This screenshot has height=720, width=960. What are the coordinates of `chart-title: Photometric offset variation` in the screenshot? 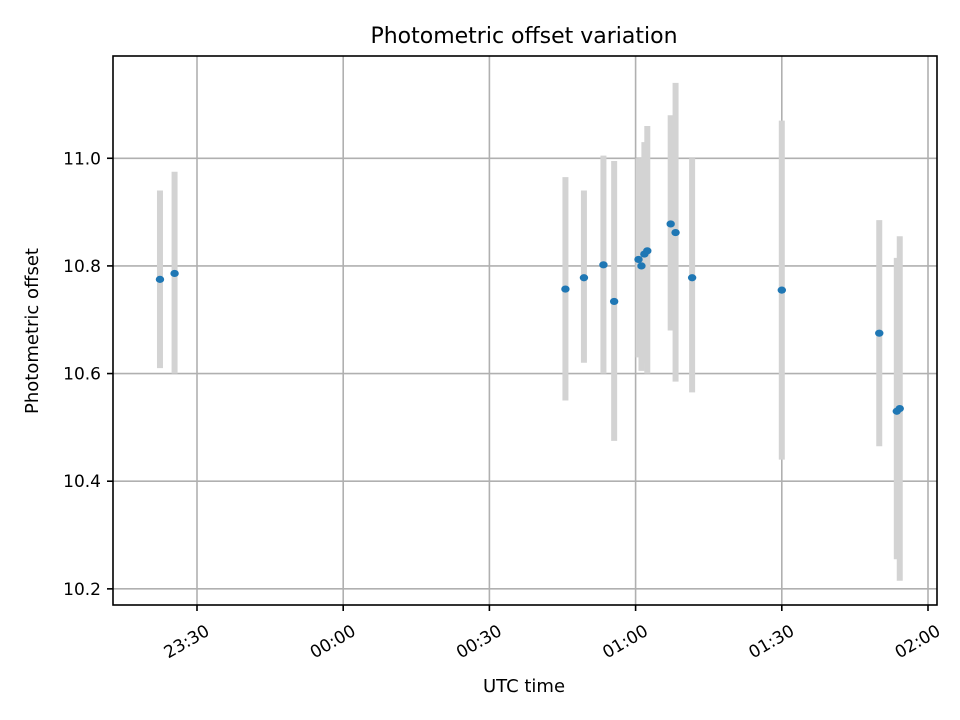 It's located at (523, 36).